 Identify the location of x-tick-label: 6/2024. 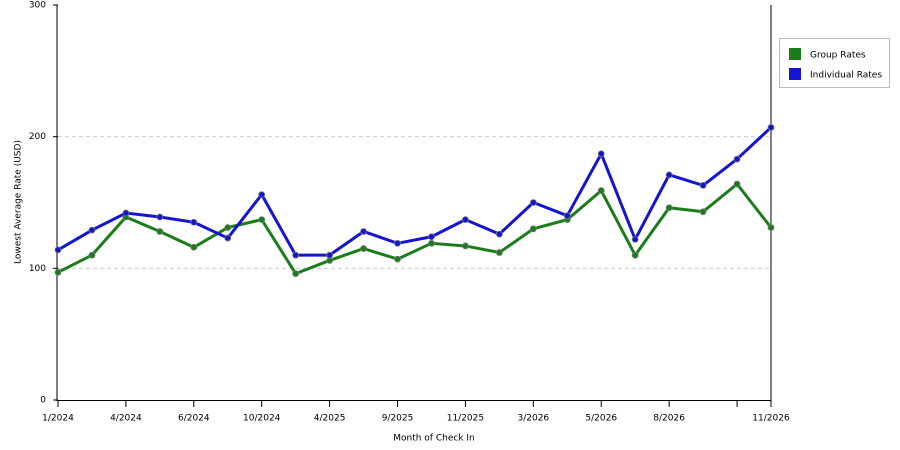
(194, 419).